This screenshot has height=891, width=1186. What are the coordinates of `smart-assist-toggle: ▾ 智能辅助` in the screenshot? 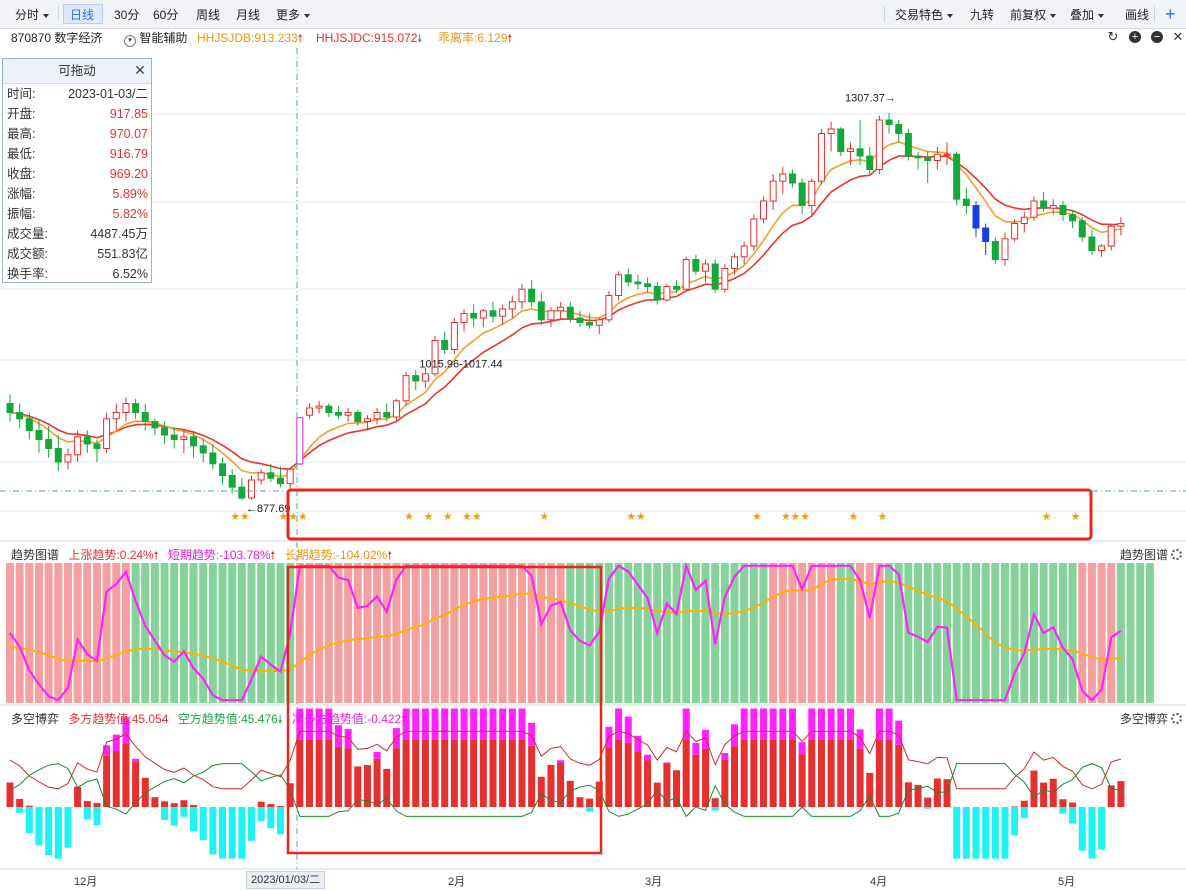 It's located at (155, 38).